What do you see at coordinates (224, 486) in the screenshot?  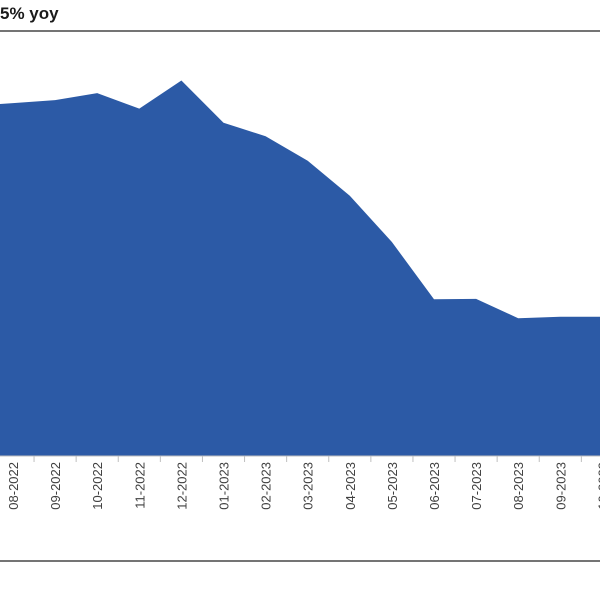 I see `x-tick-label: 01-2023` at bounding box center [224, 486].